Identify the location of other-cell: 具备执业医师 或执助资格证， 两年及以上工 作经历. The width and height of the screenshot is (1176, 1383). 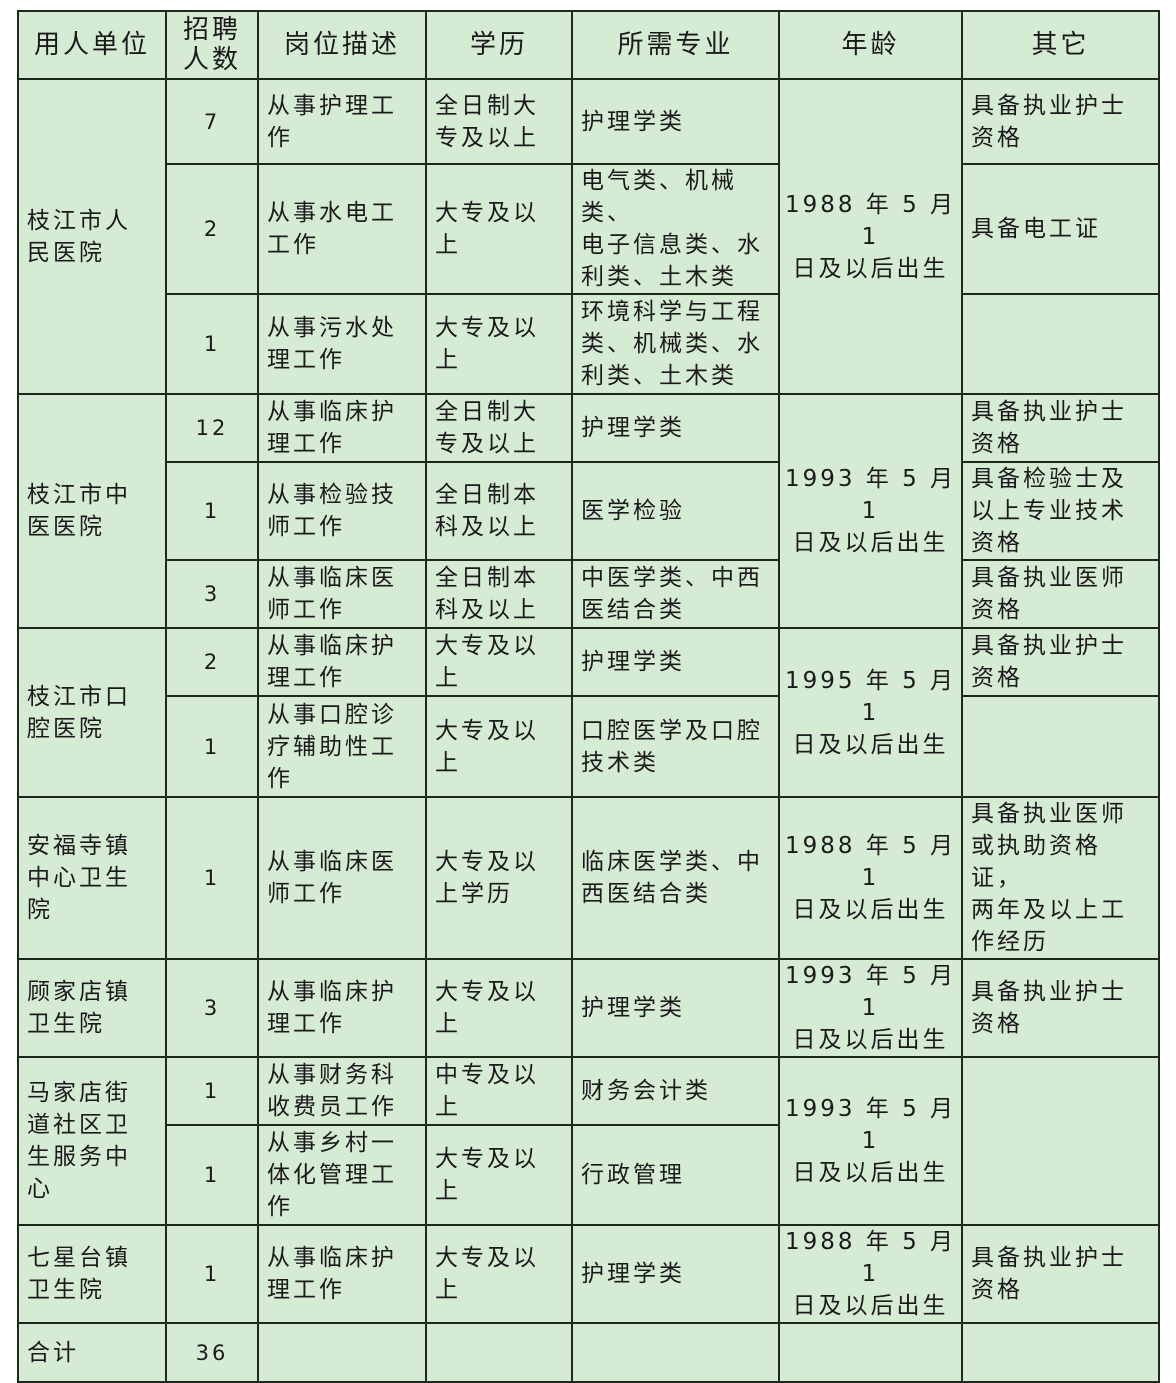
(1060, 878).